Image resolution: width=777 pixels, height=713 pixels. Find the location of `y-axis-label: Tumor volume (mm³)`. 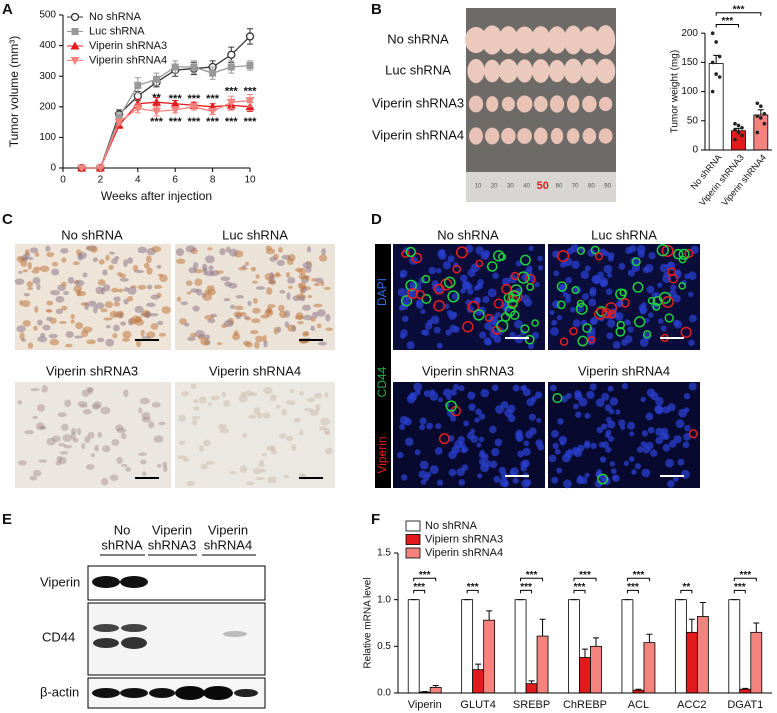

y-axis-label: Tumor volume (mm³) is located at coordinates (14, 92).